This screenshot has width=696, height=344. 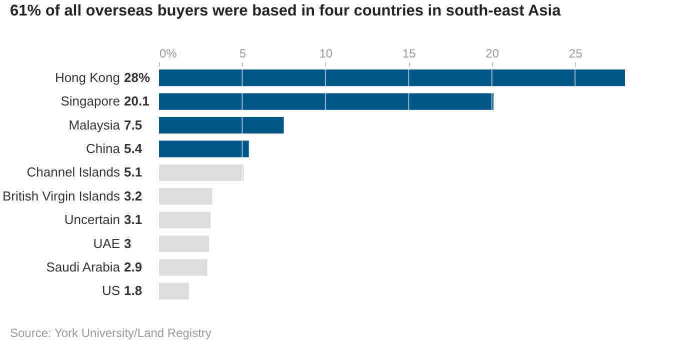 I want to click on data-label: 5.1, so click(x=133, y=172).